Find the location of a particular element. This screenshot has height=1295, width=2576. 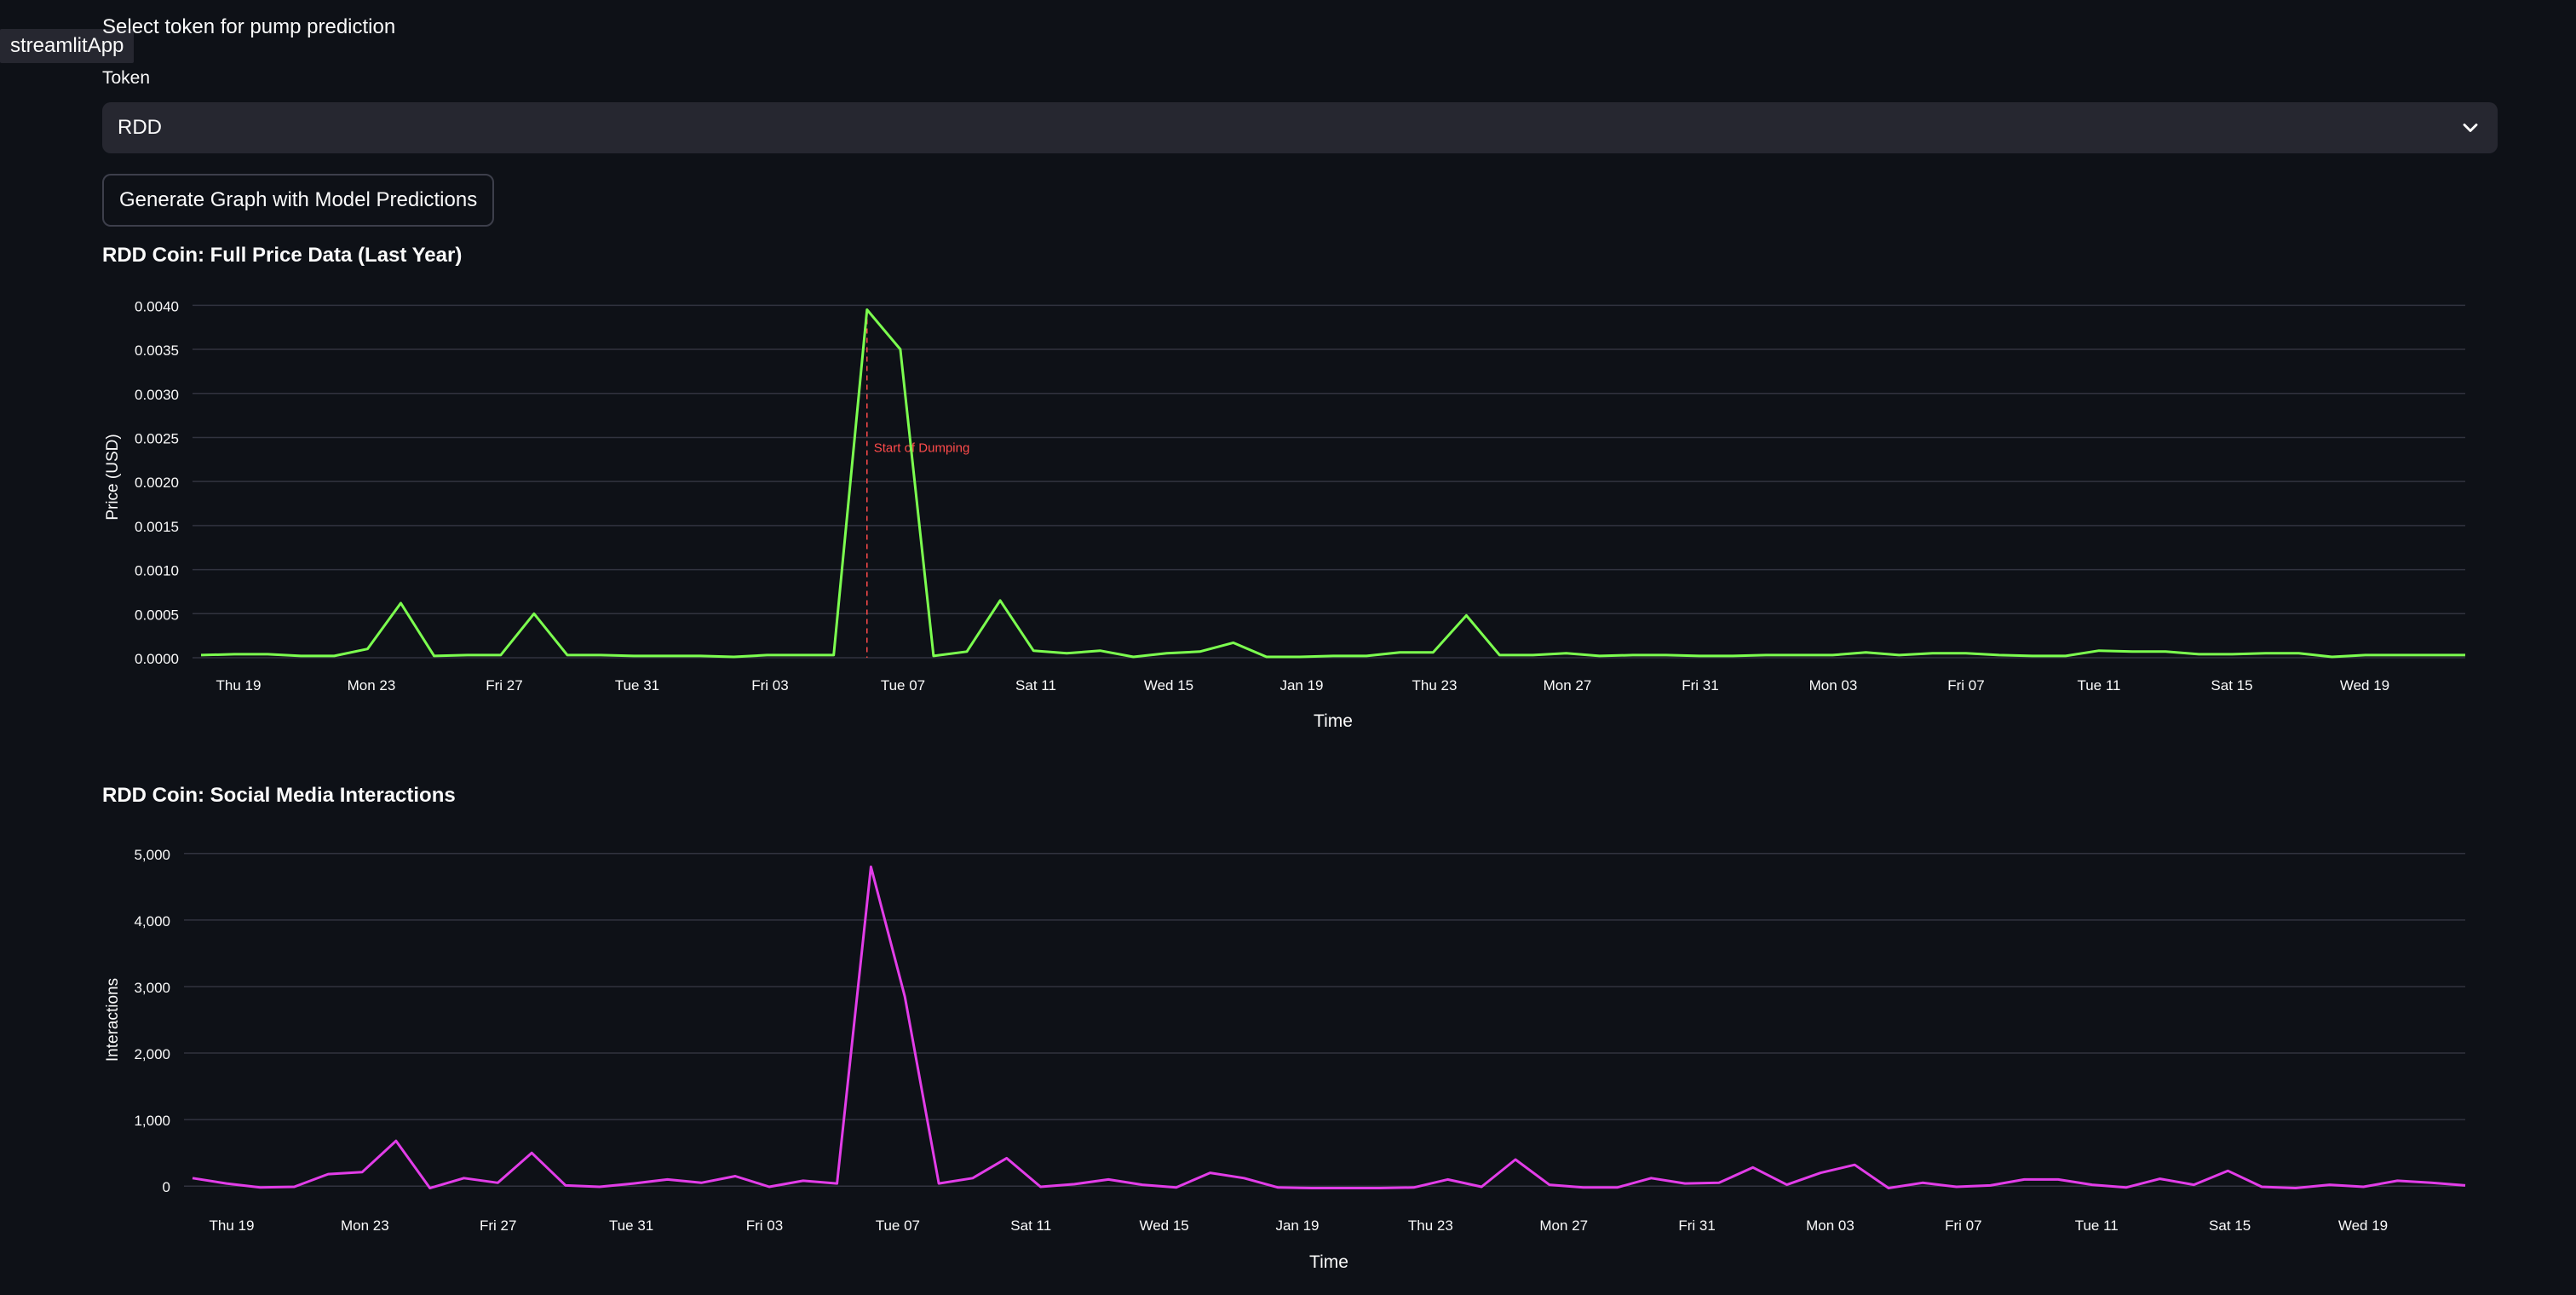

app-badge: streamlitApp is located at coordinates (67, 46).